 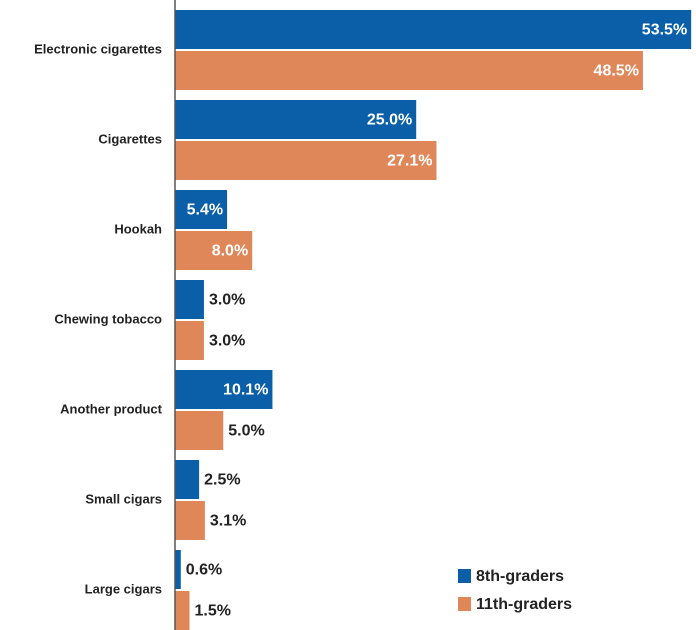 I want to click on value-label: 48.5%, so click(x=616, y=71).